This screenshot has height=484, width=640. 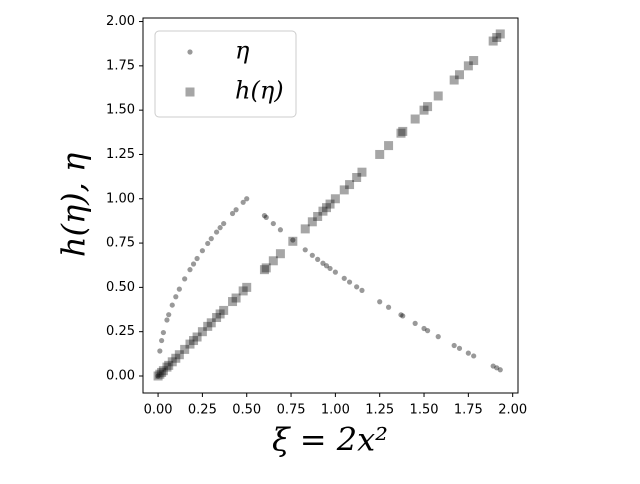 I want to click on y-tick-label: 1.25, so click(x=120, y=154).